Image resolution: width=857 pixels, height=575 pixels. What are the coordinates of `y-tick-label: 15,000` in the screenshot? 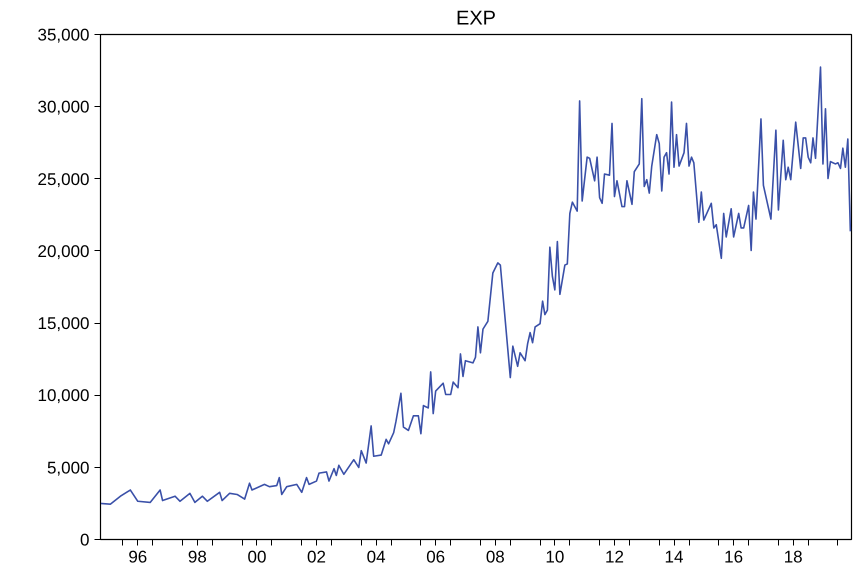 It's located at (64, 324).